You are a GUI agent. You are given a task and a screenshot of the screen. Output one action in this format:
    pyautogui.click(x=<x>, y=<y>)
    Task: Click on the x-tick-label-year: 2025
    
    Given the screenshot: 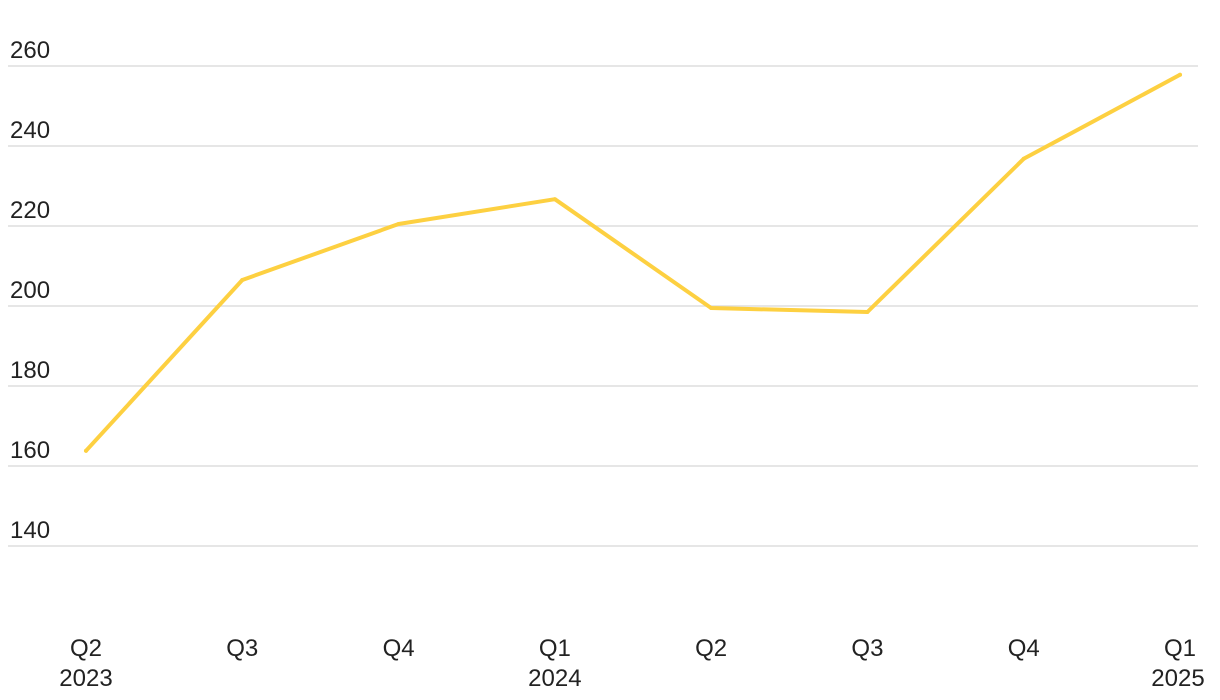 What is the action you would take?
    pyautogui.click(x=1177, y=678)
    